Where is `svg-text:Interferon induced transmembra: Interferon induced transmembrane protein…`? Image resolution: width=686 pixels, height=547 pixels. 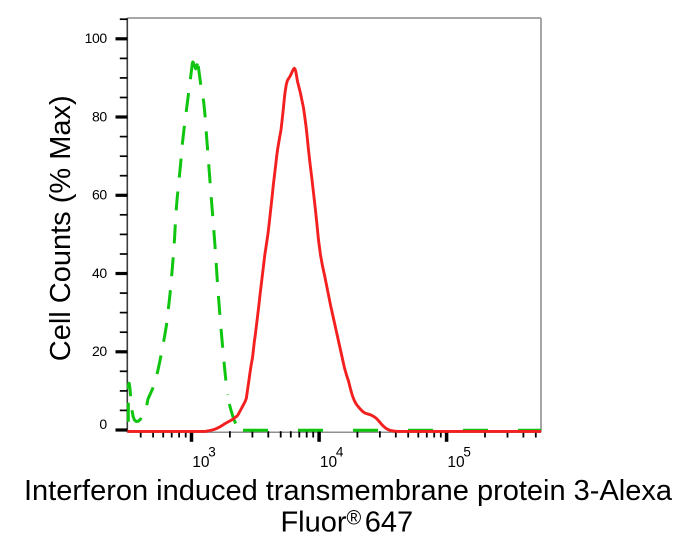 svg-text:Interferon induced transmembra: Interferon induced transmembrane protein… is located at coordinates (348, 491).